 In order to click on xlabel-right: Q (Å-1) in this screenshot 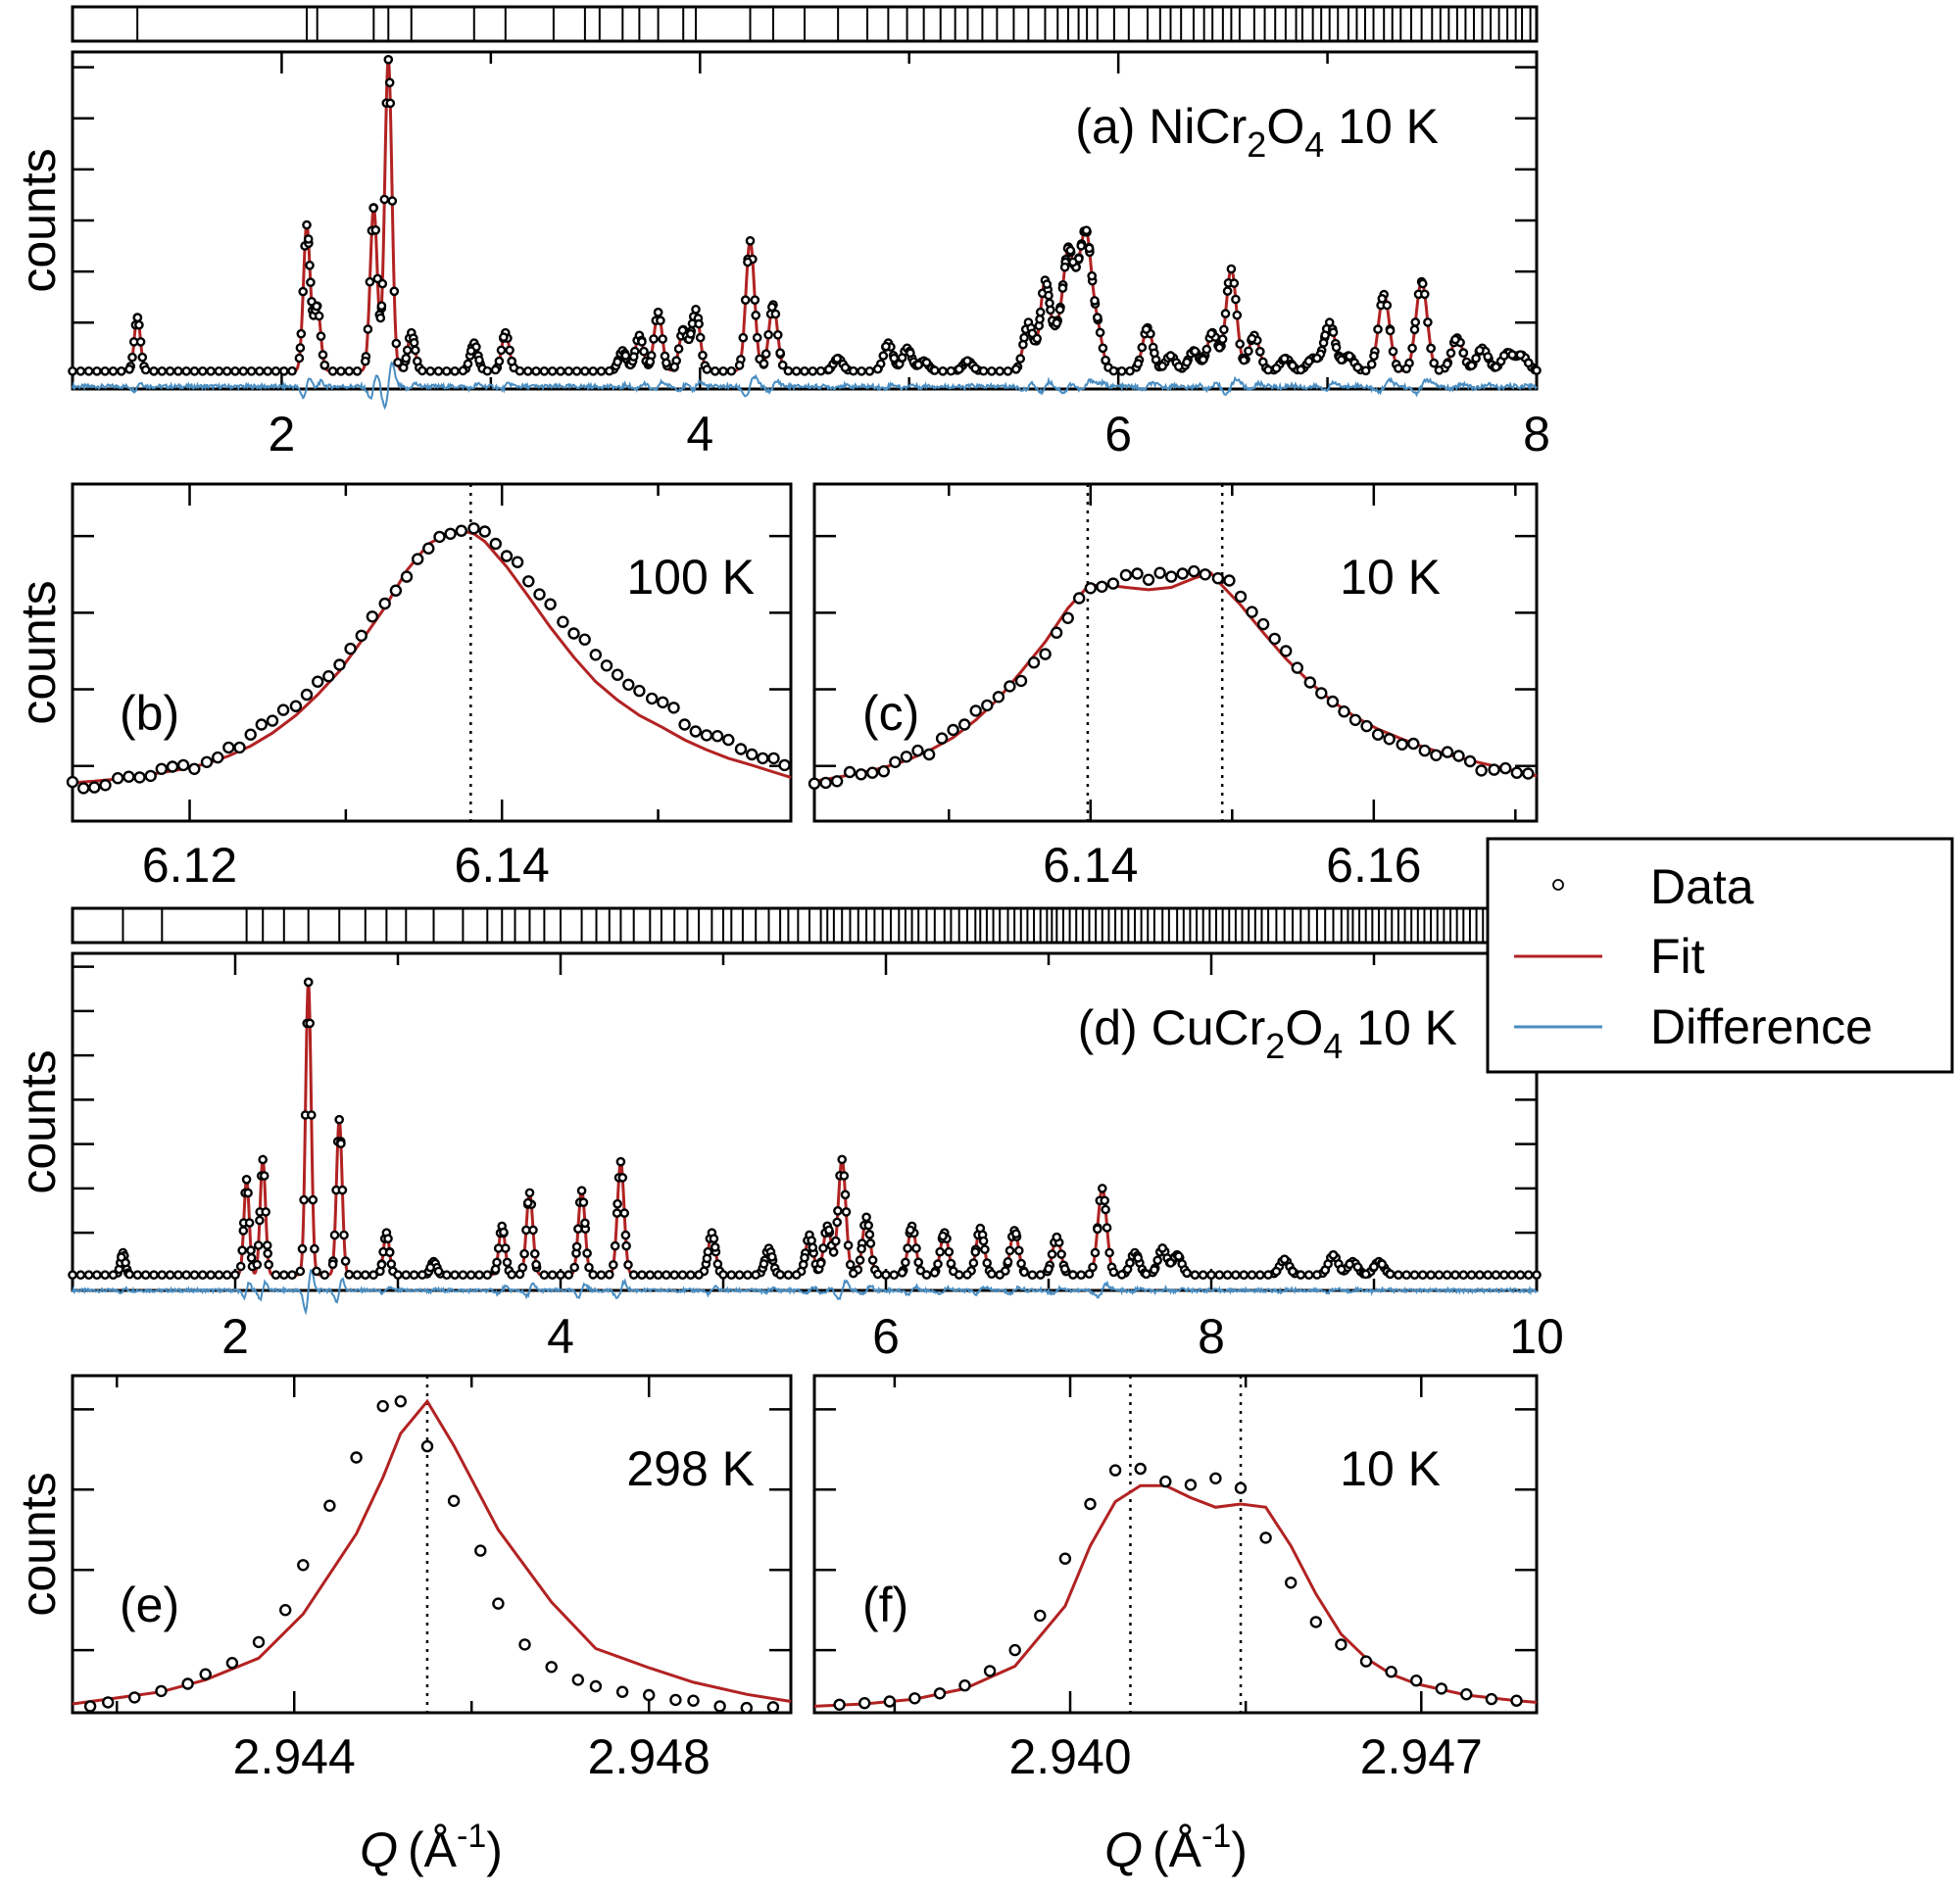, I will do `click(1176, 1847)`.